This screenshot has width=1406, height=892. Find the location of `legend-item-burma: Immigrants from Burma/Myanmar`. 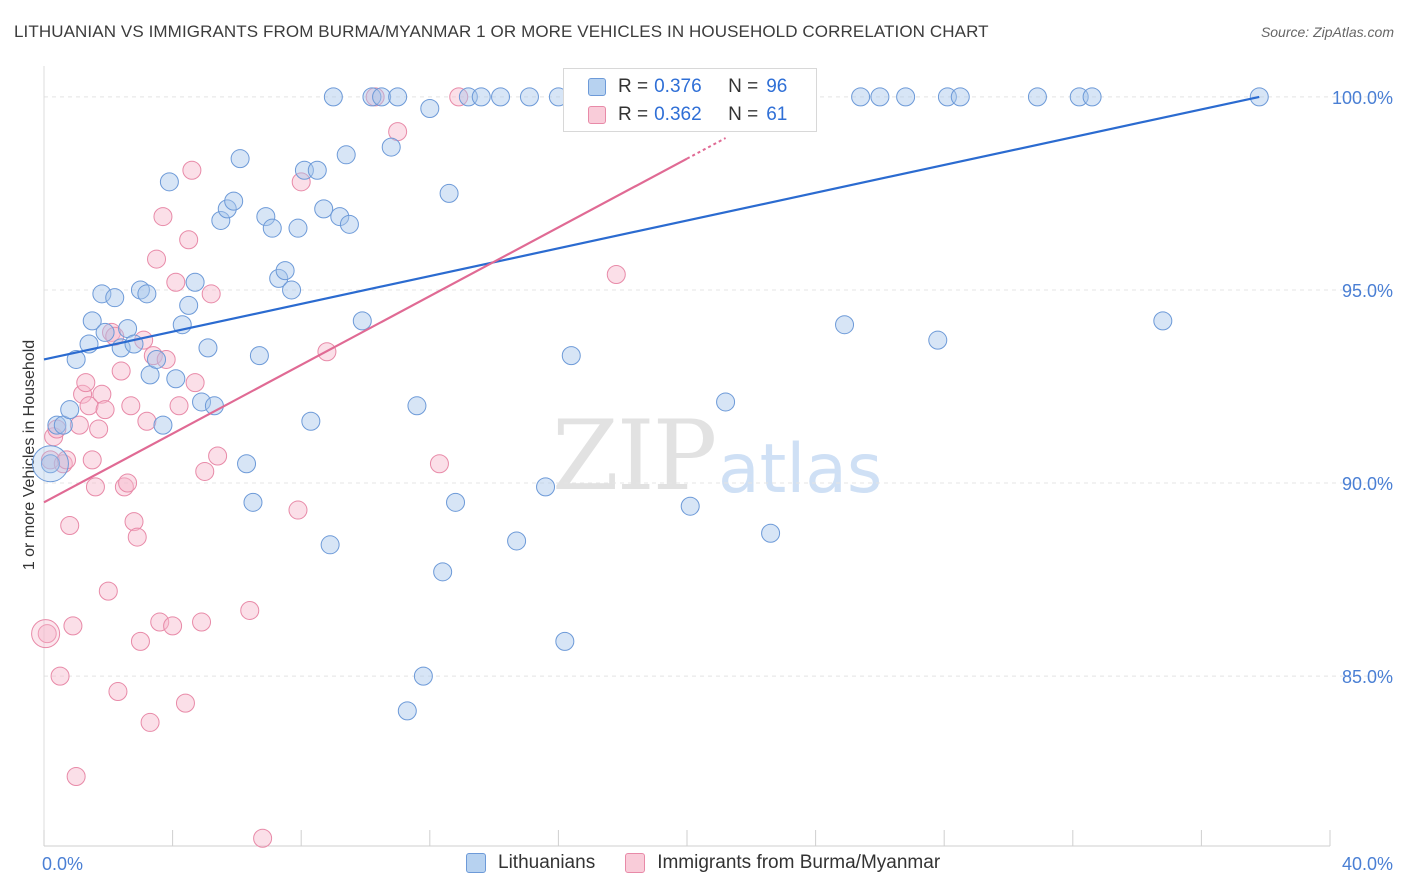

legend-item-burma: Immigrants from Burma/Myanmar is located at coordinates (782, 863).